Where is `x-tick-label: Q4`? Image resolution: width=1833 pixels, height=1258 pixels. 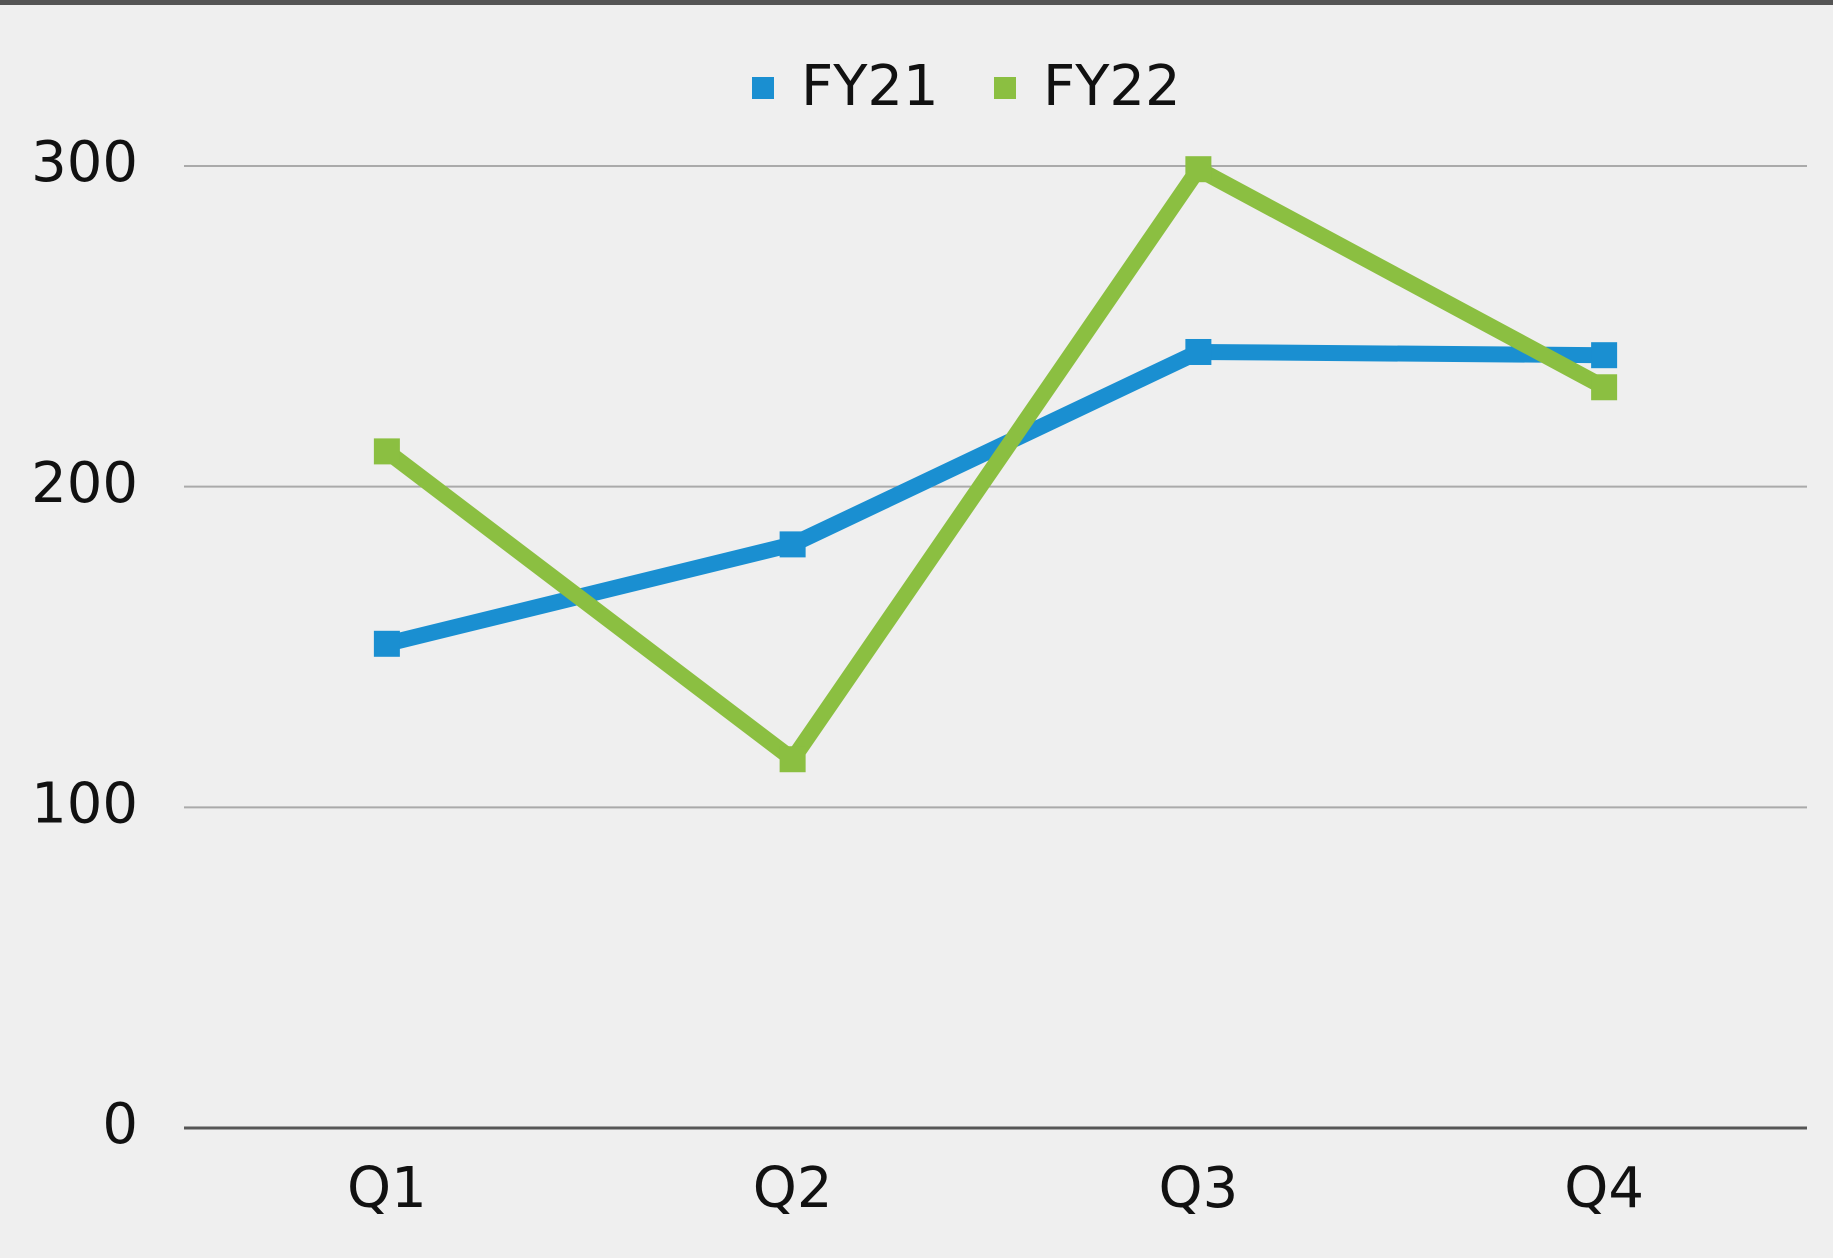
x-tick-label: Q4 is located at coordinates (1604, 1188).